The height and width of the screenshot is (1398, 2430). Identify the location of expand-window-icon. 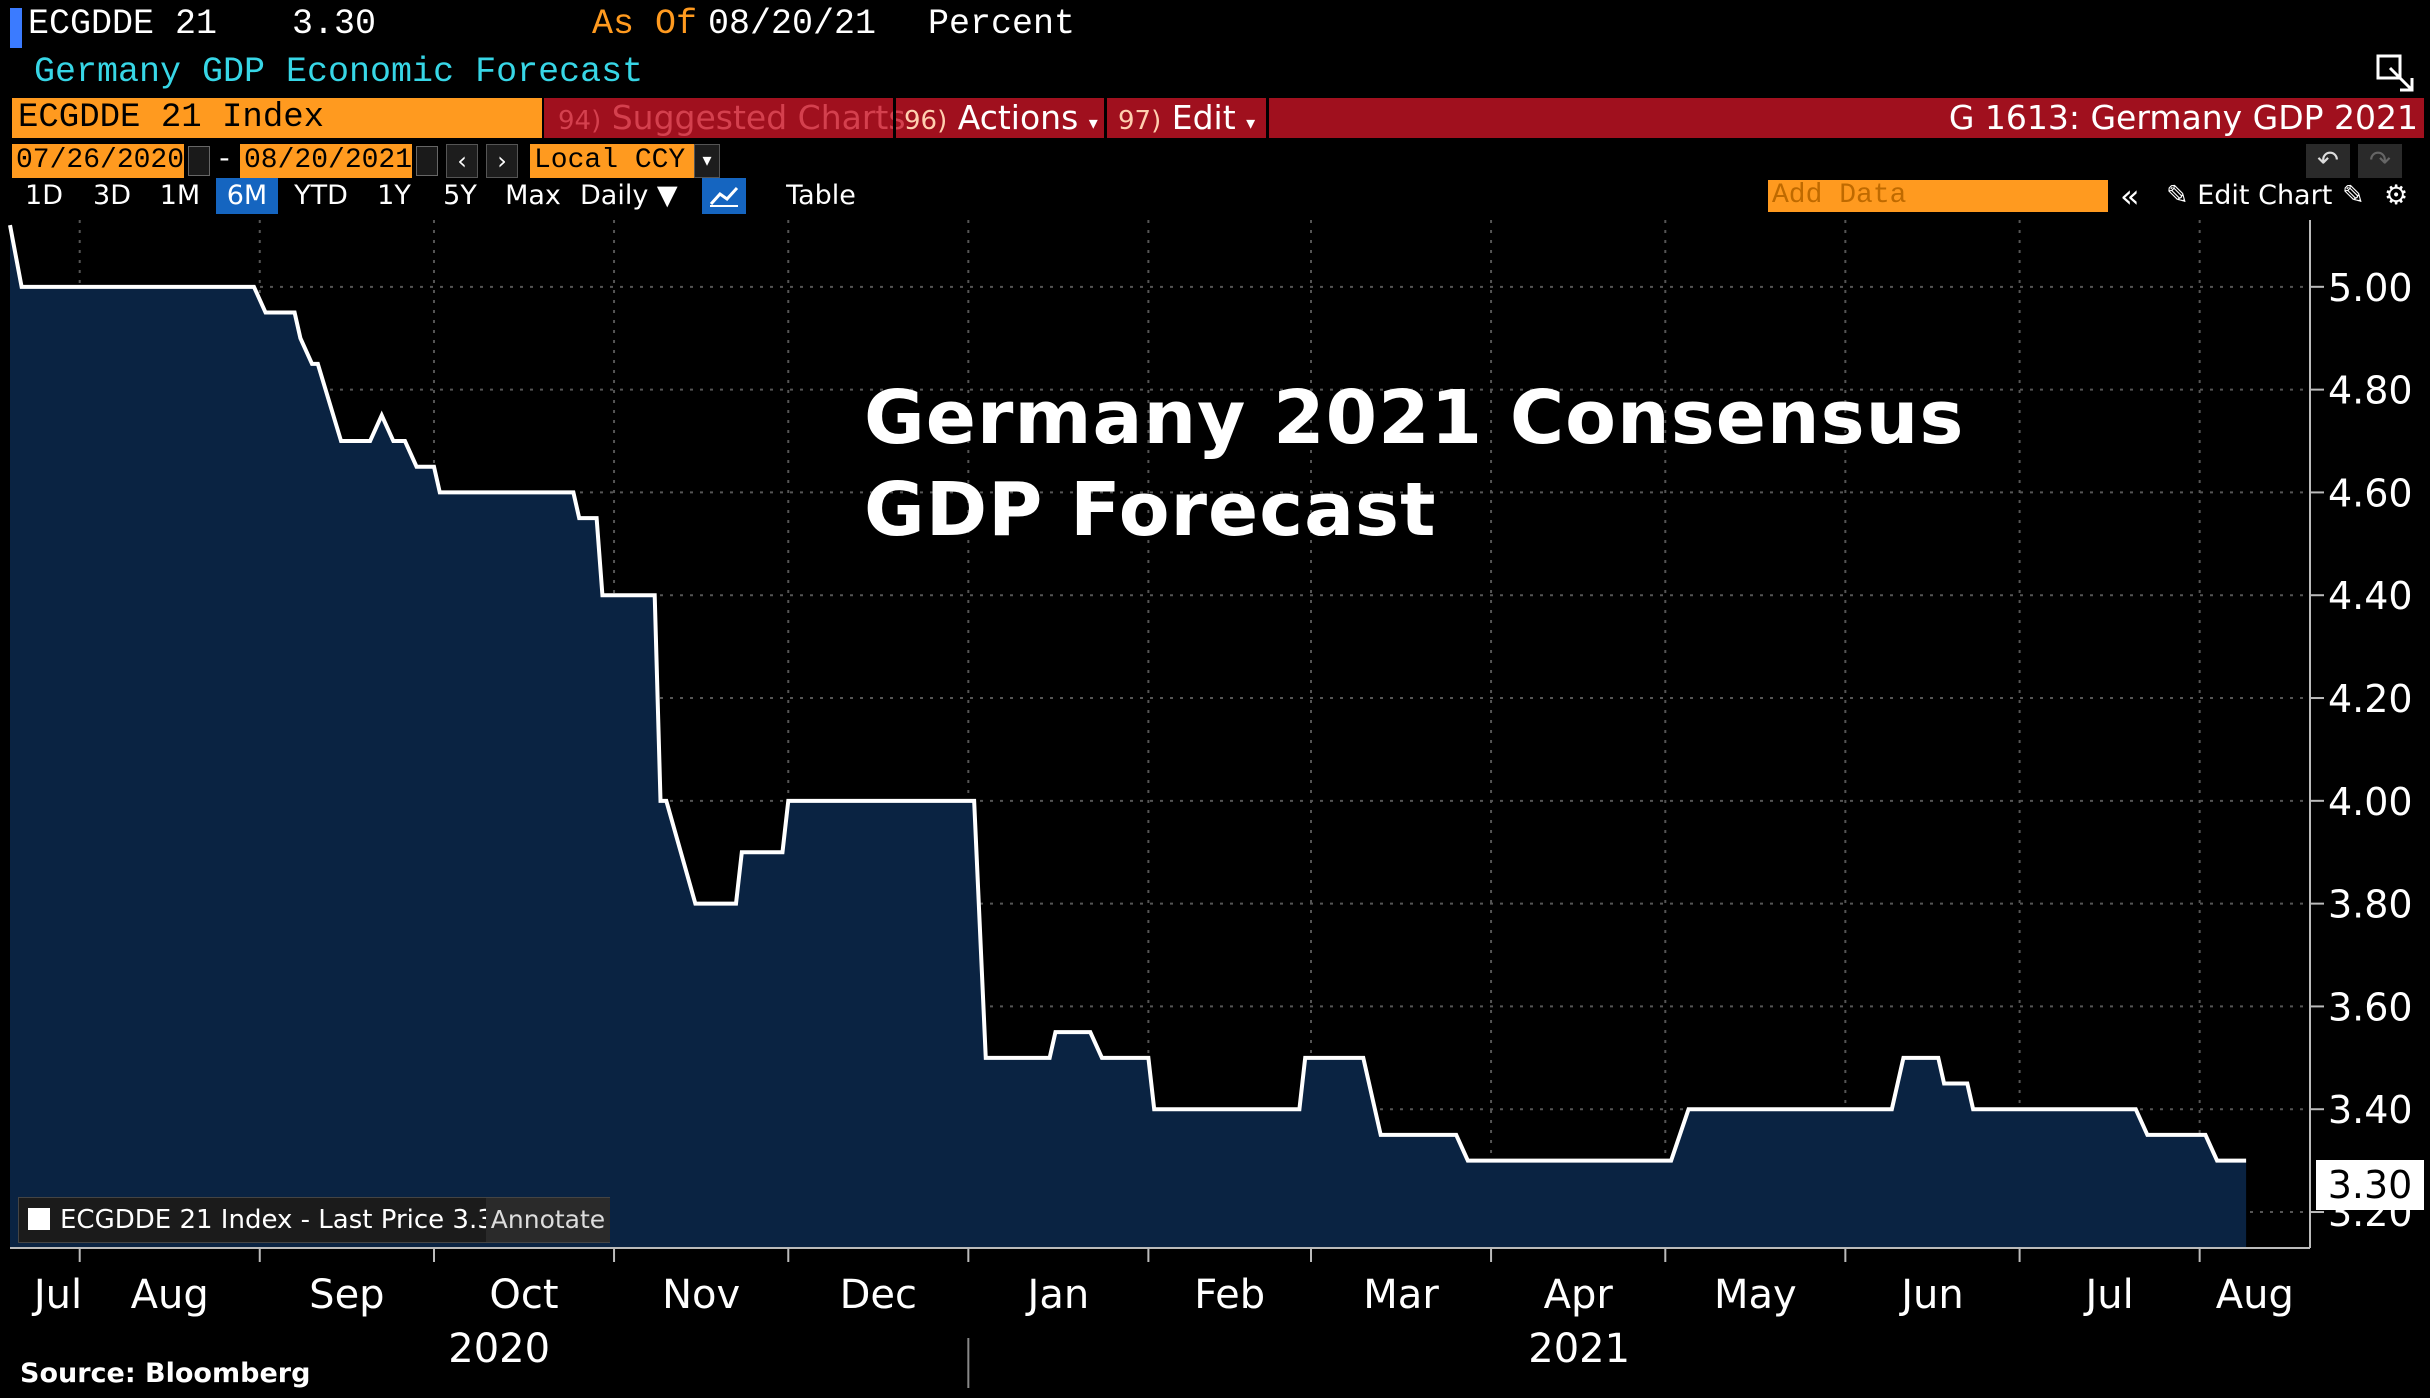
(2396, 74).